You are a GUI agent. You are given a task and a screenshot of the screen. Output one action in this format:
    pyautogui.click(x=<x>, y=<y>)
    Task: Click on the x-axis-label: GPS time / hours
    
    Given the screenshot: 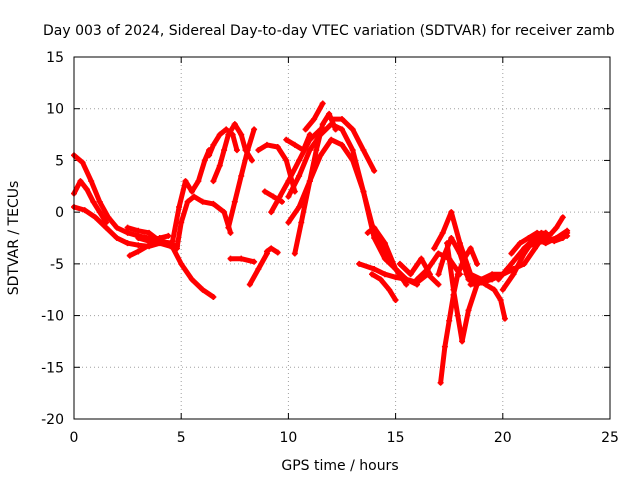 What is the action you would take?
    pyautogui.click(x=339, y=466)
    